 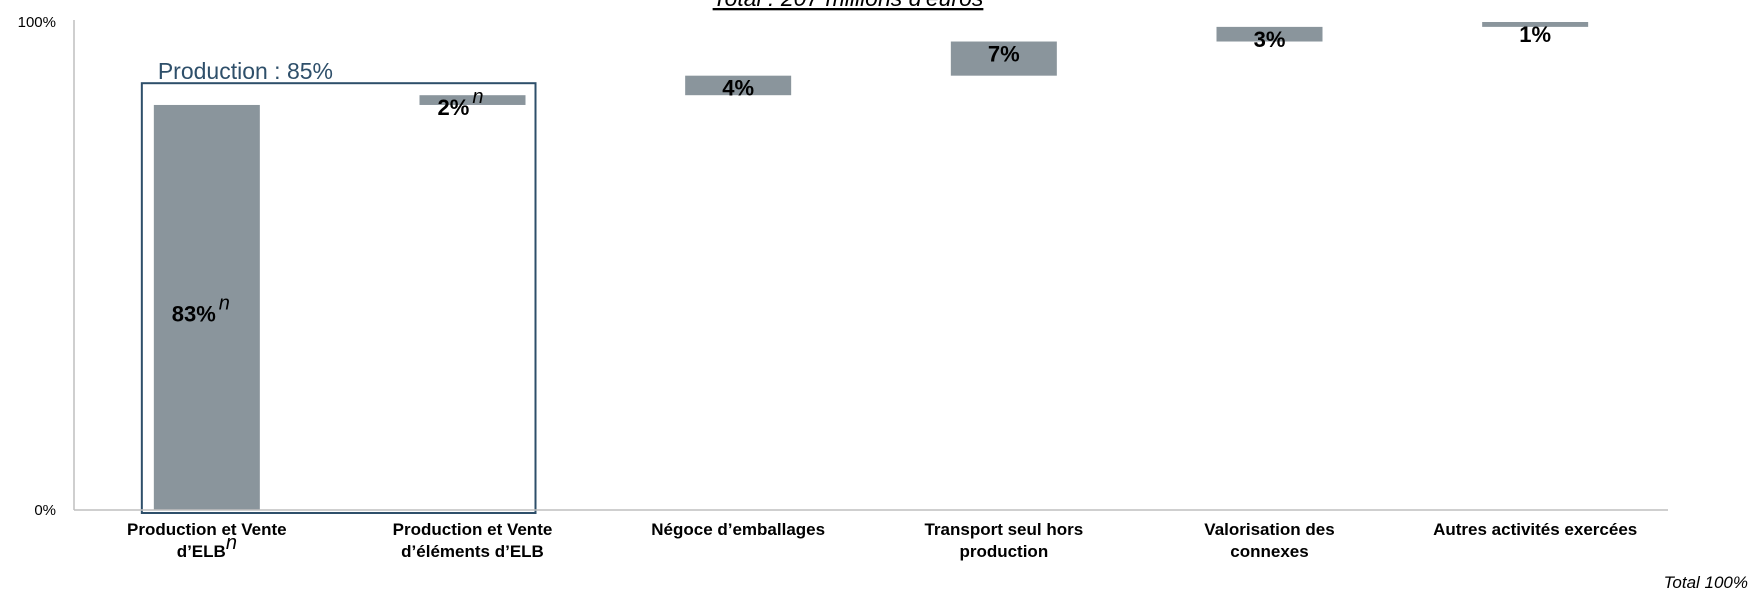 I want to click on chart-title: Total : 207 millions d'euros, so click(x=848, y=5).